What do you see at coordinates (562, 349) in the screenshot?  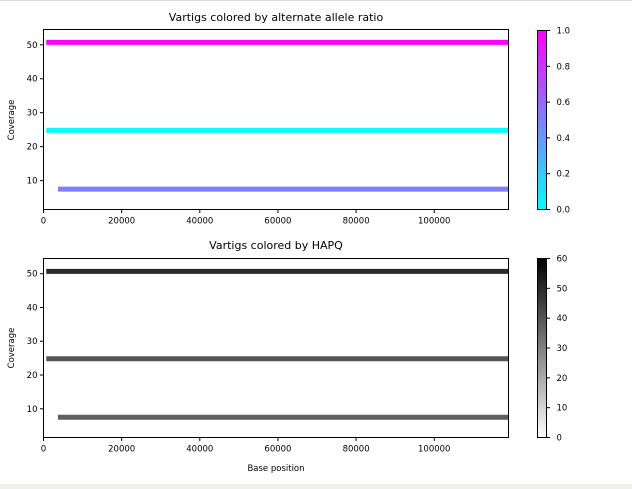 I see `colorbar-tick-label: 30` at bounding box center [562, 349].